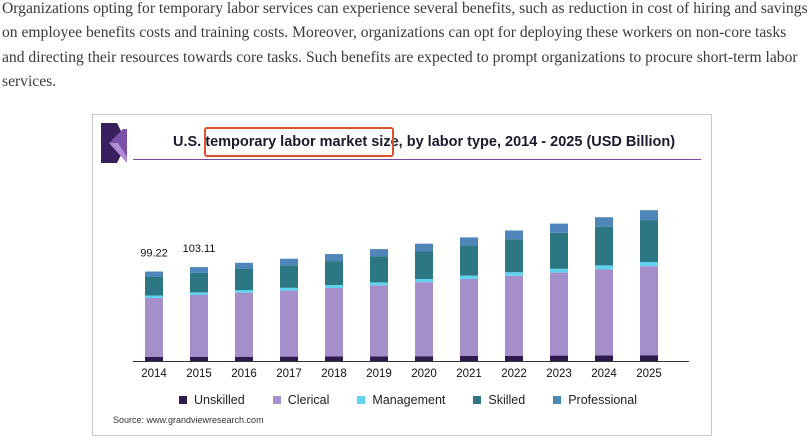  Describe the element at coordinates (602, 400) in the screenshot. I see `legend-label-professional: Professional` at that location.